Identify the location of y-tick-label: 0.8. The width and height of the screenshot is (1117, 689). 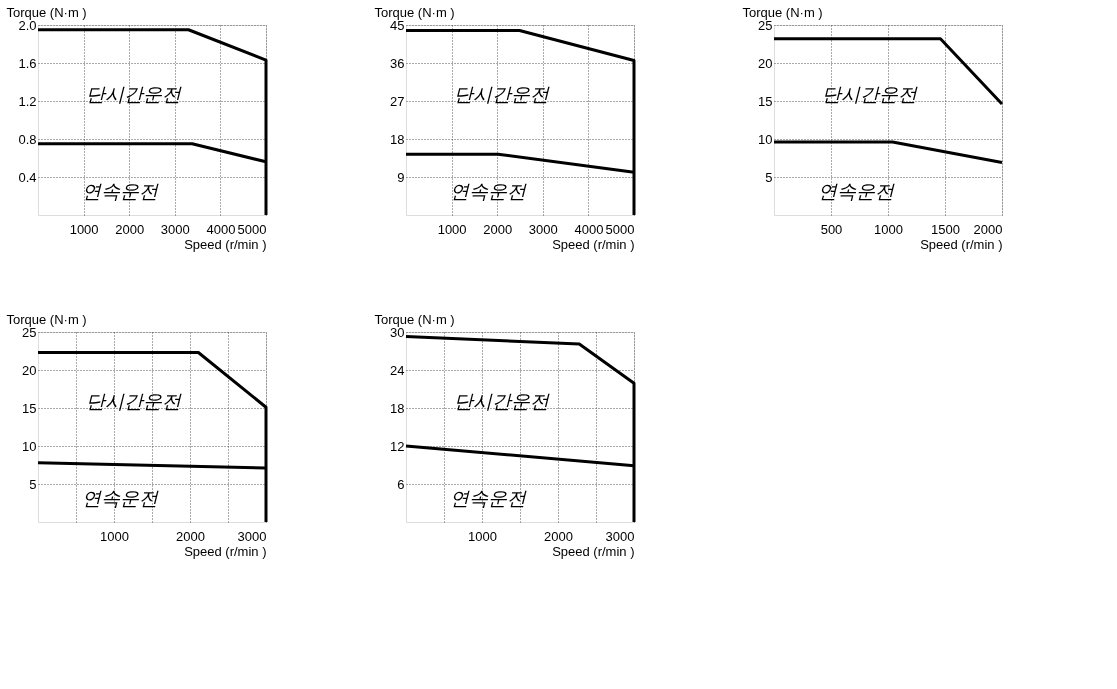
(27, 139).